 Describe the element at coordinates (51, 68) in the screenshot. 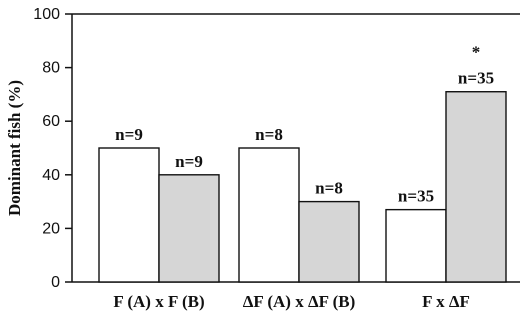

I see `y-tick-label: 80` at that location.